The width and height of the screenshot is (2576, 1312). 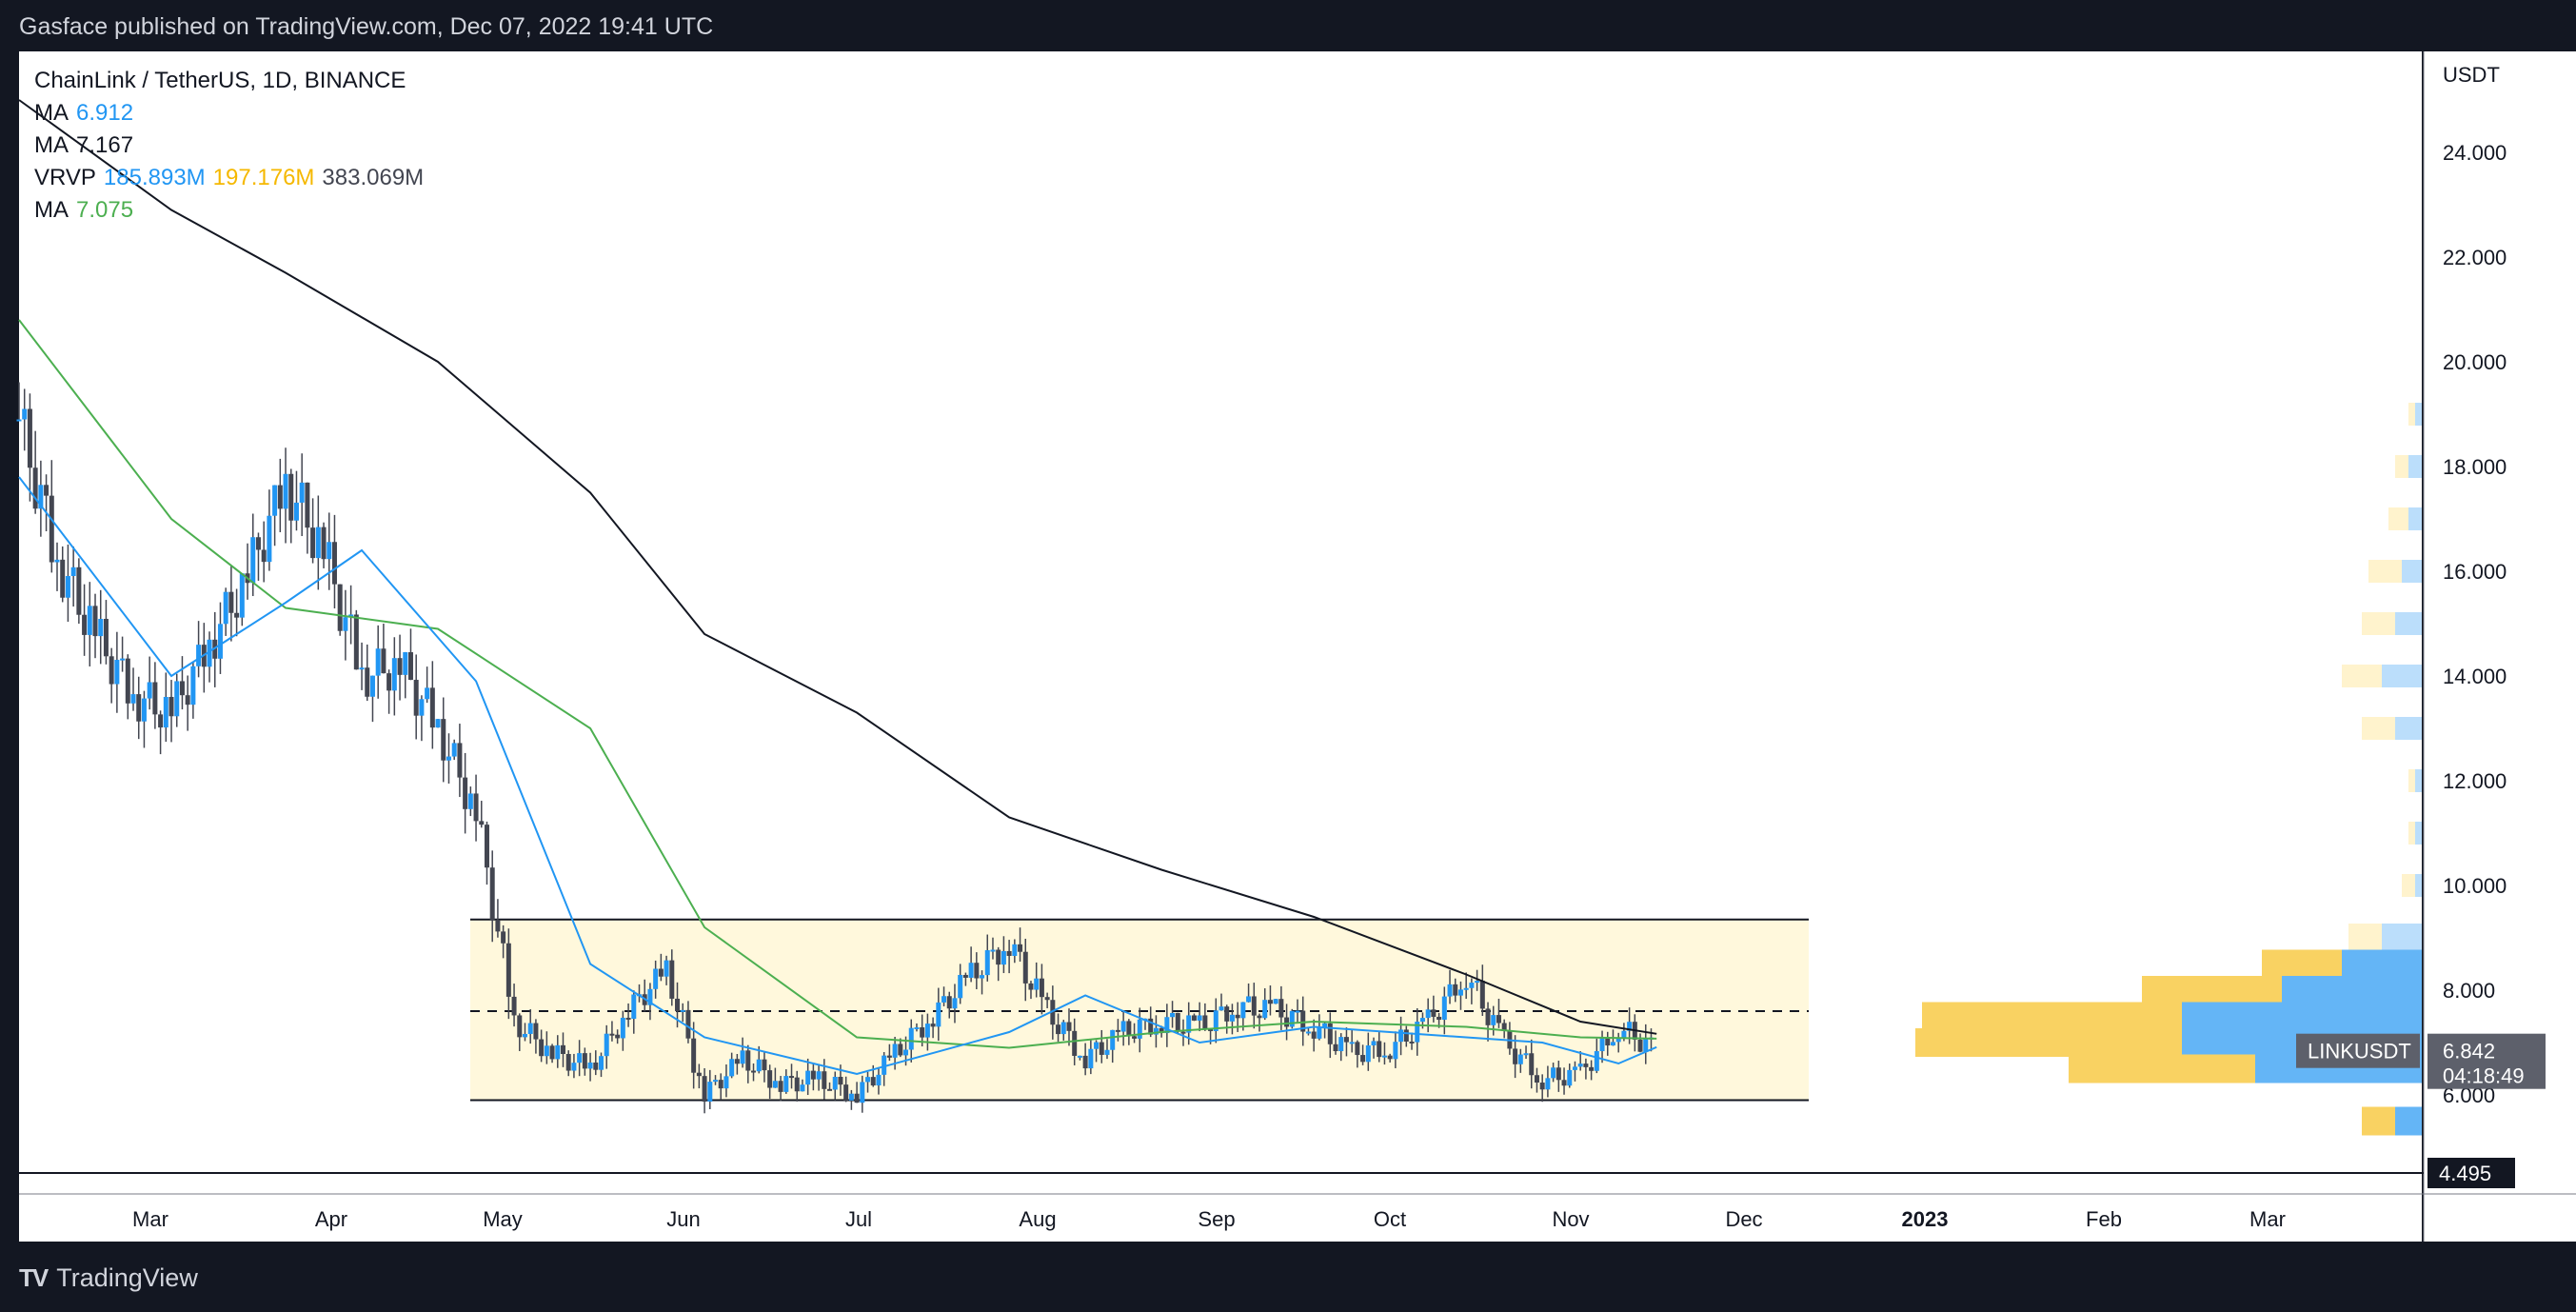 What do you see at coordinates (127, 1277) in the screenshot?
I see `tradingview-brand-name: TradingView` at bounding box center [127, 1277].